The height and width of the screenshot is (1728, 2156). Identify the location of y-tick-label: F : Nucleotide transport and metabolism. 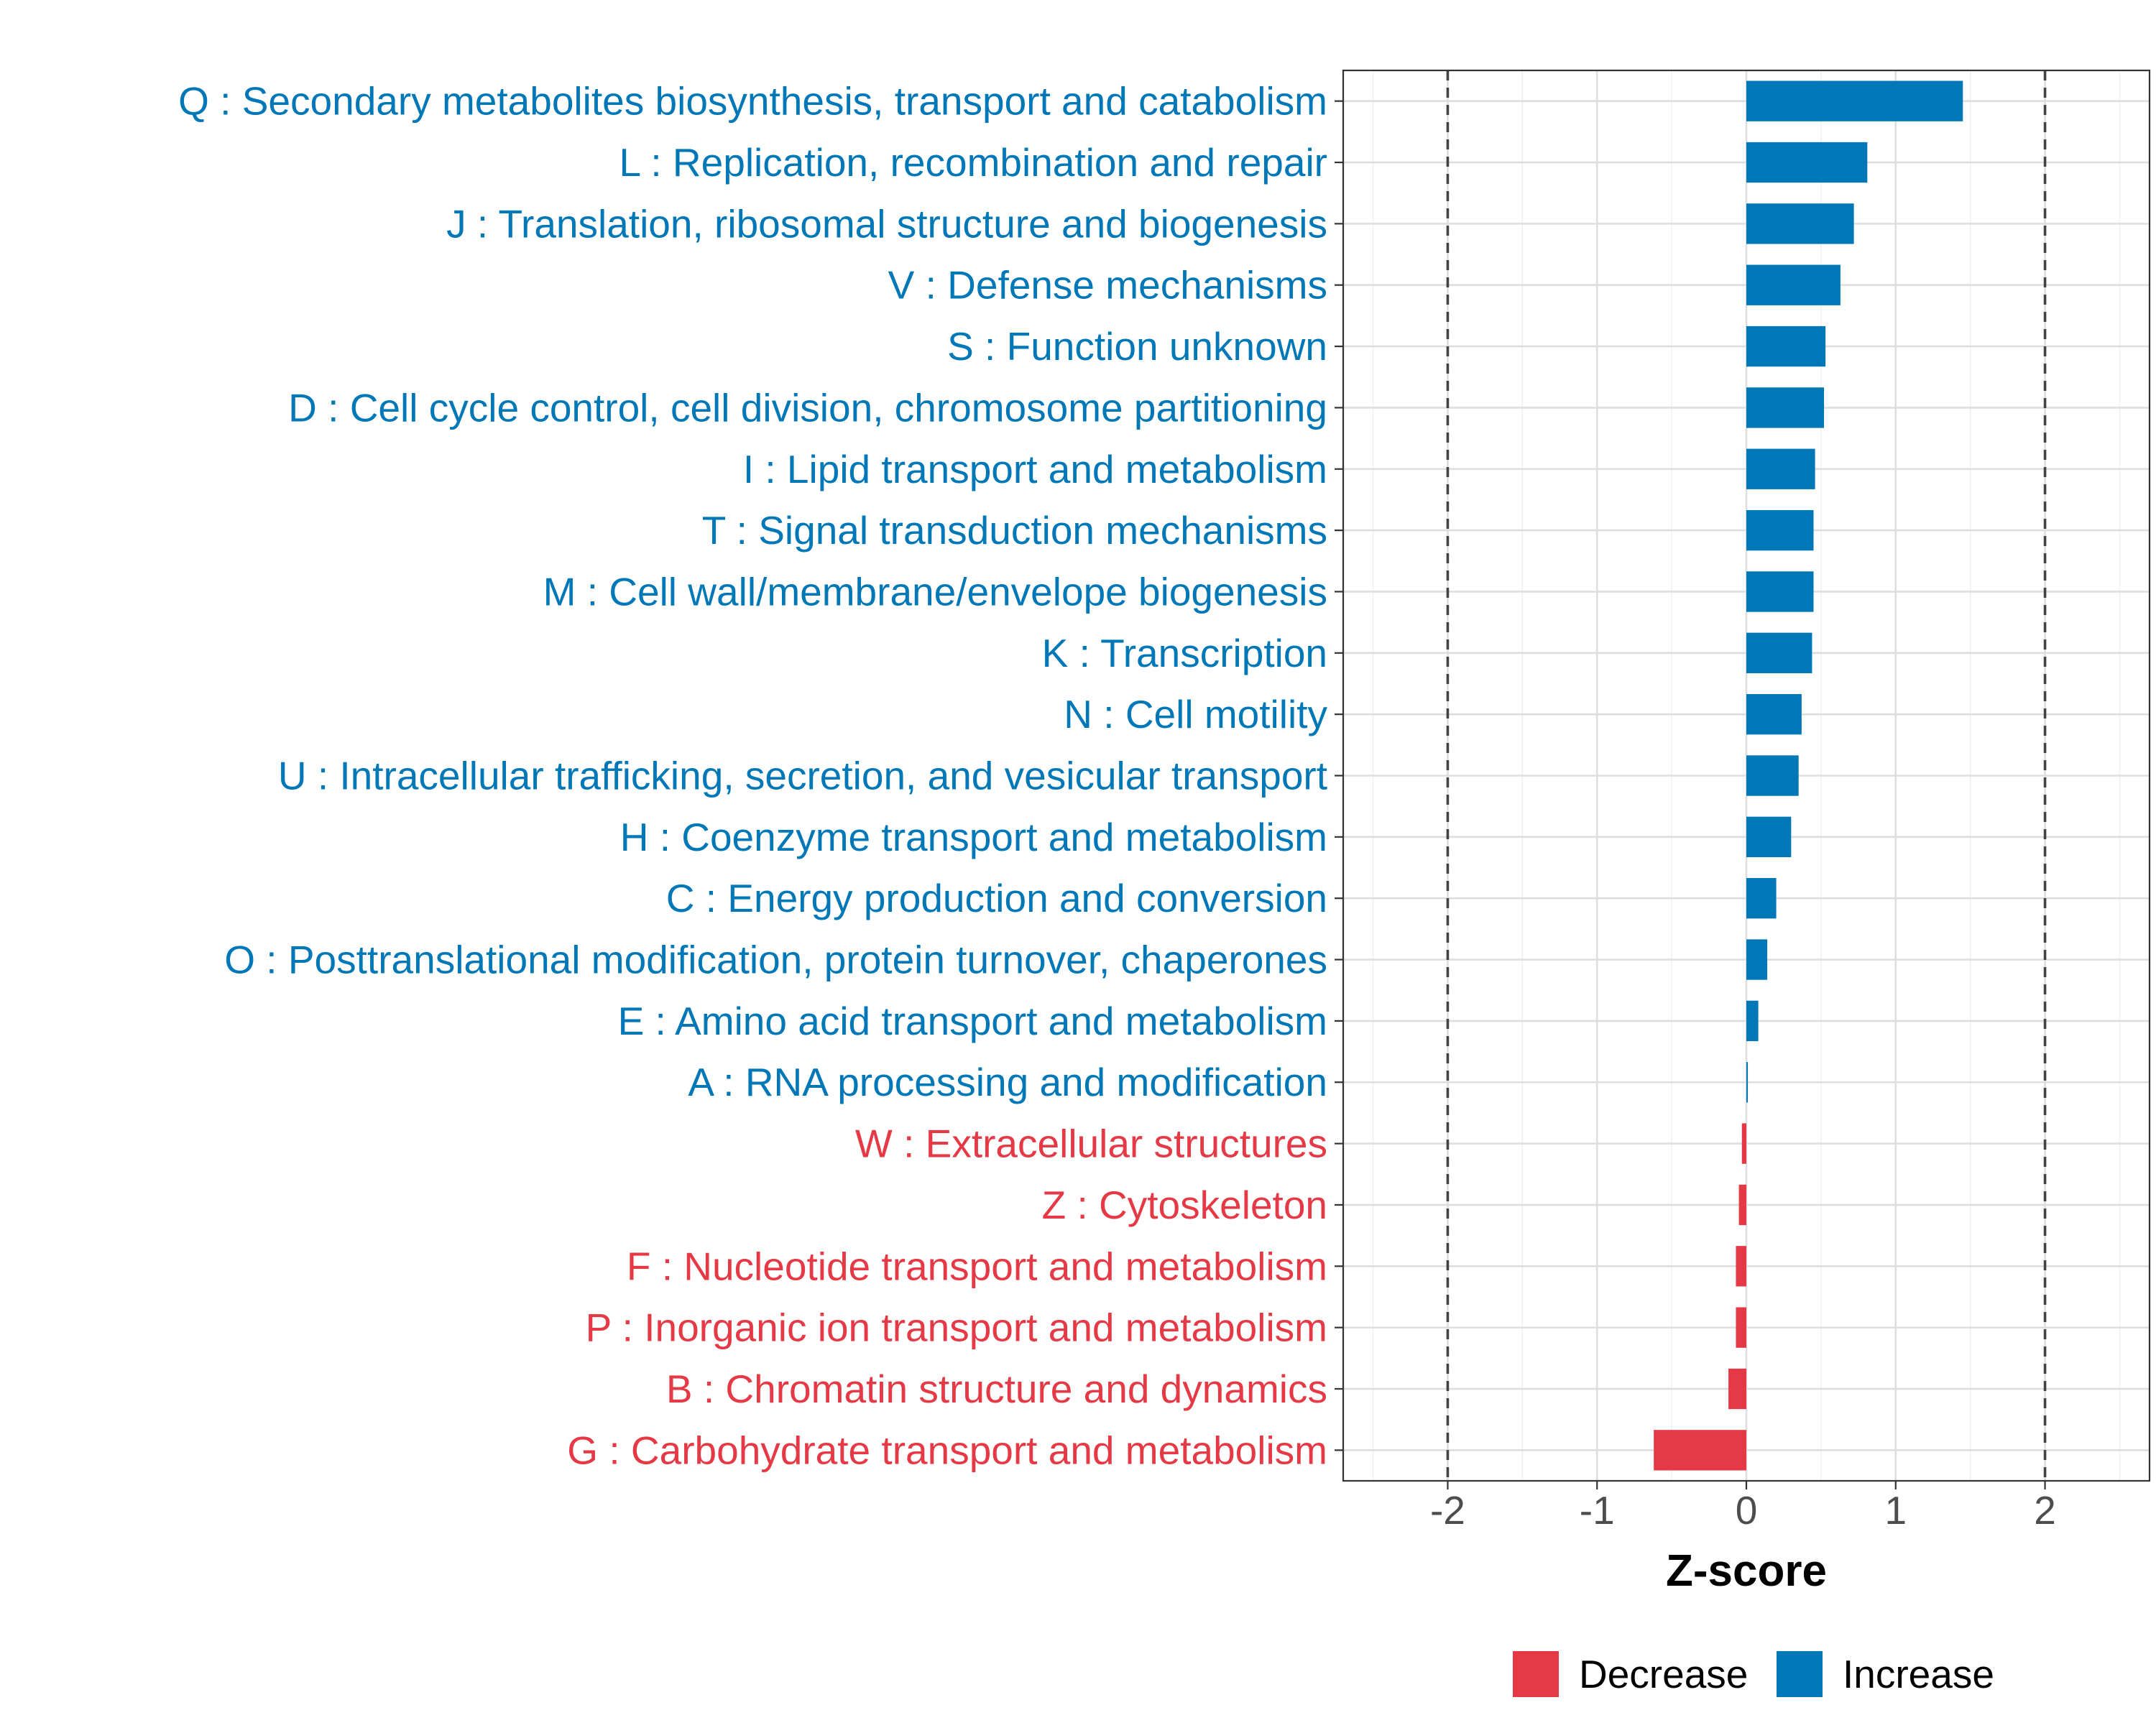
(977, 1266).